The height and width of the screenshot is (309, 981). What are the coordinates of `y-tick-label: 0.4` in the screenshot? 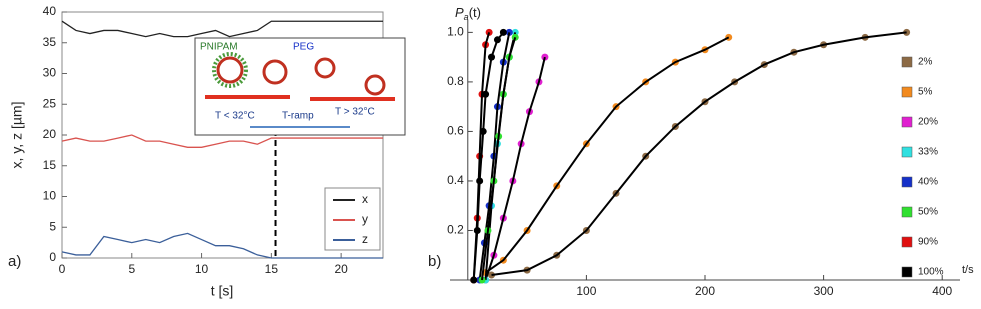 It's located at (455, 180).